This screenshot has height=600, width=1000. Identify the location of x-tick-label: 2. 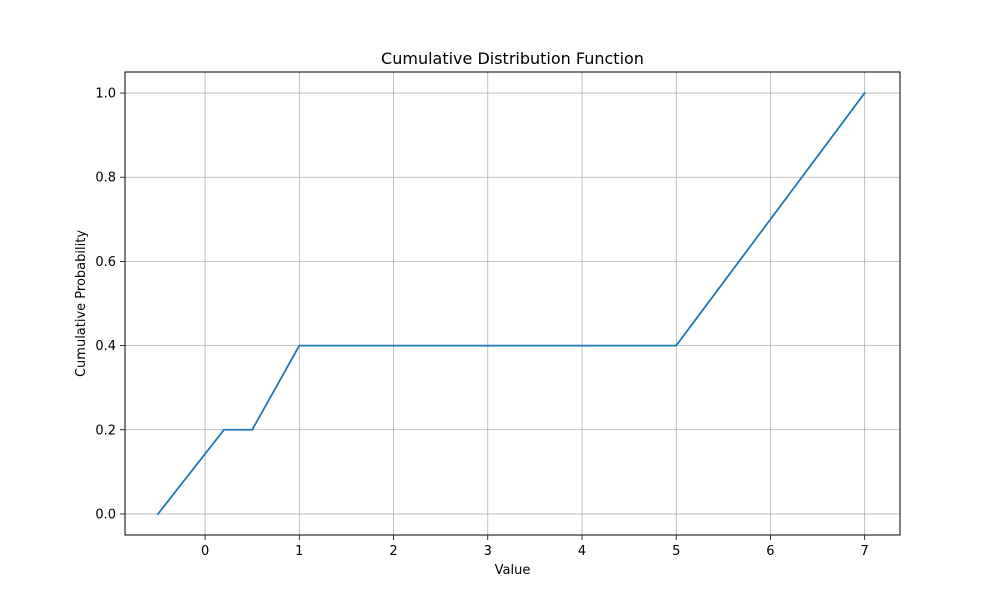
(393, 551).